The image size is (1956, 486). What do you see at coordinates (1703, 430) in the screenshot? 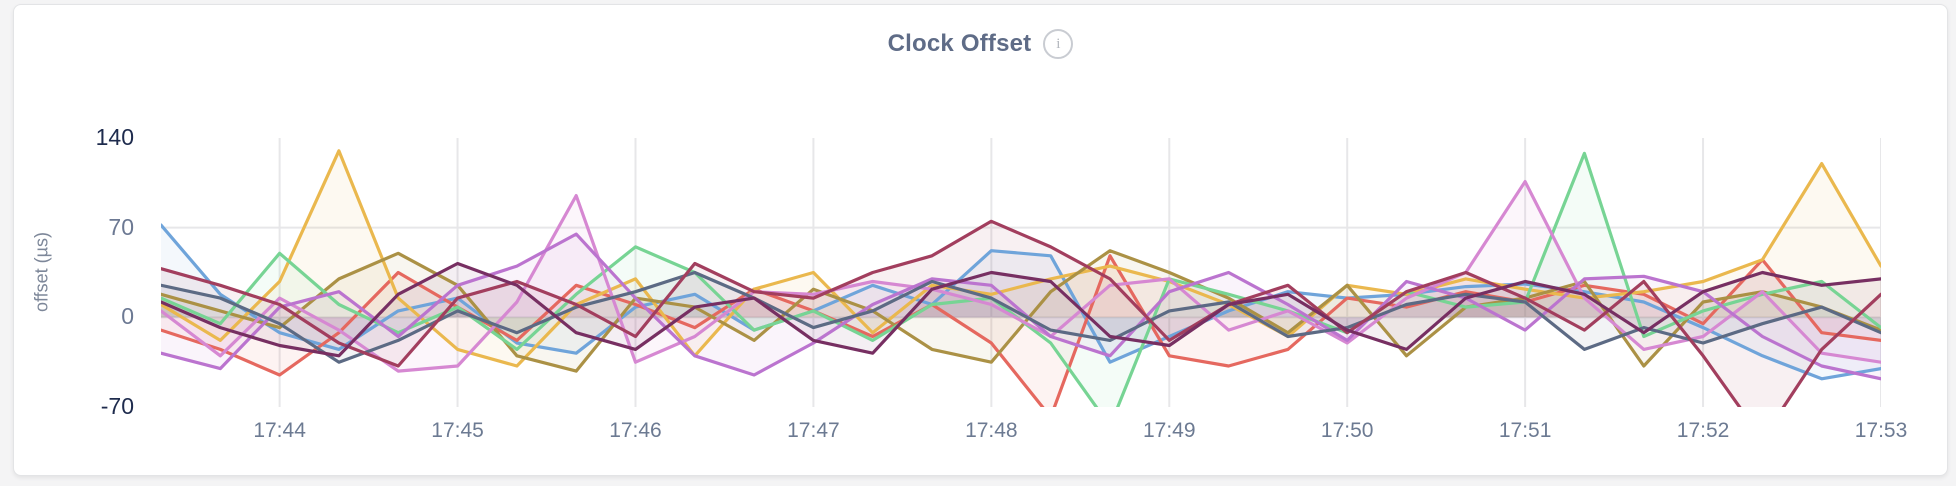
I see `x-tick-label: 17:52` at bounding box center [1703, 430].